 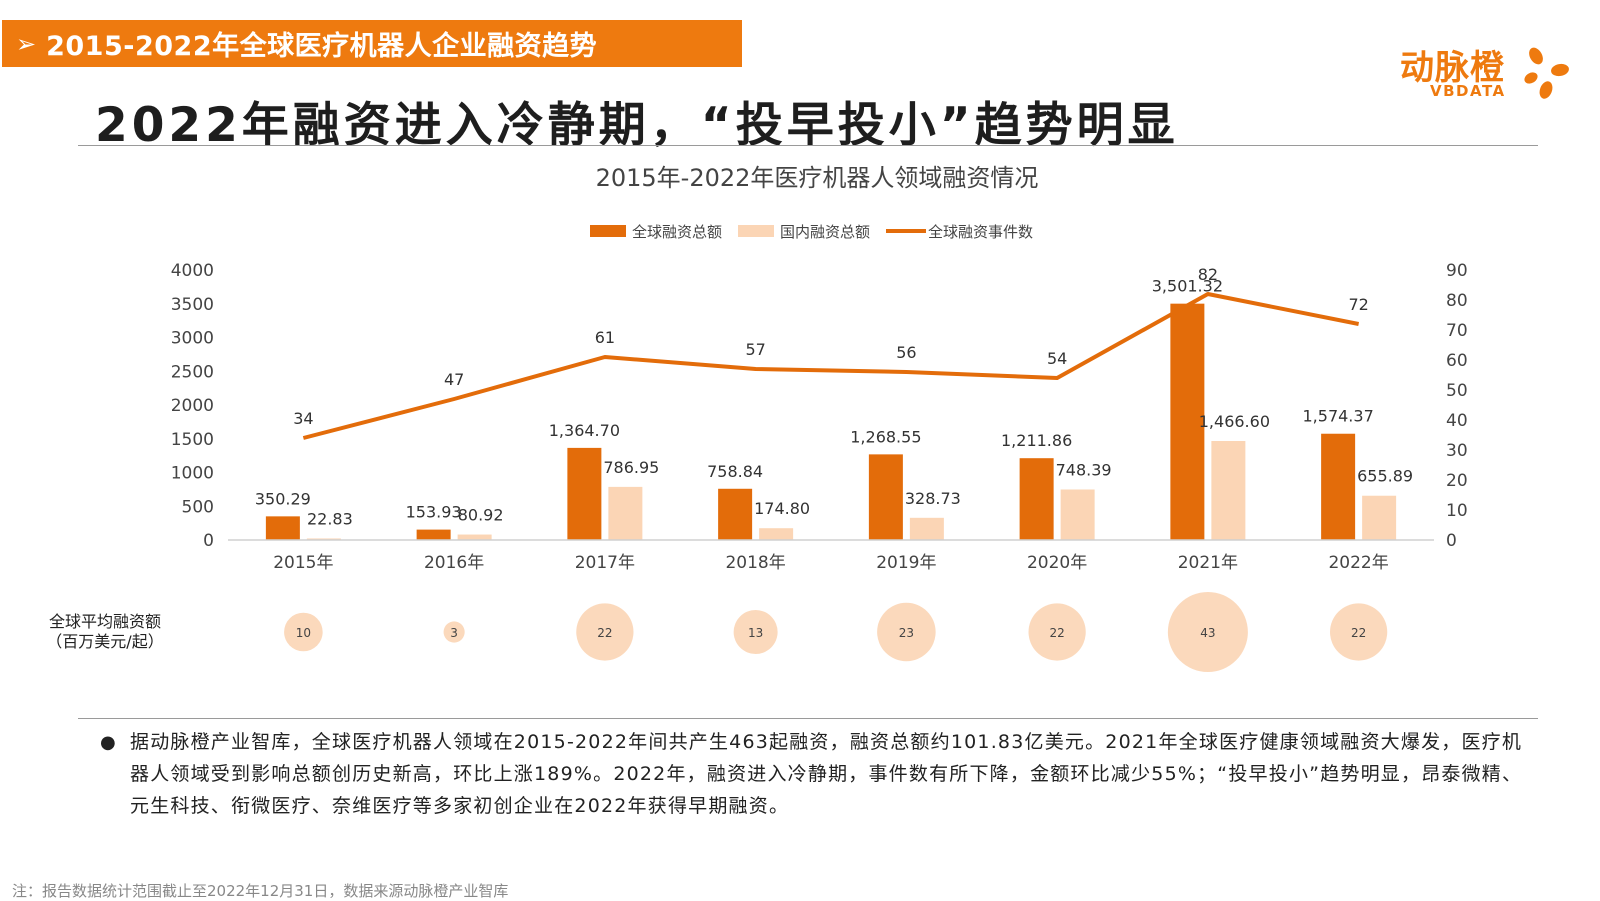 What do you see at coordinates (1468, 91) in the screenshot?
I see `logo-text-en: VBDATA` at bounding box center [1468, 91].